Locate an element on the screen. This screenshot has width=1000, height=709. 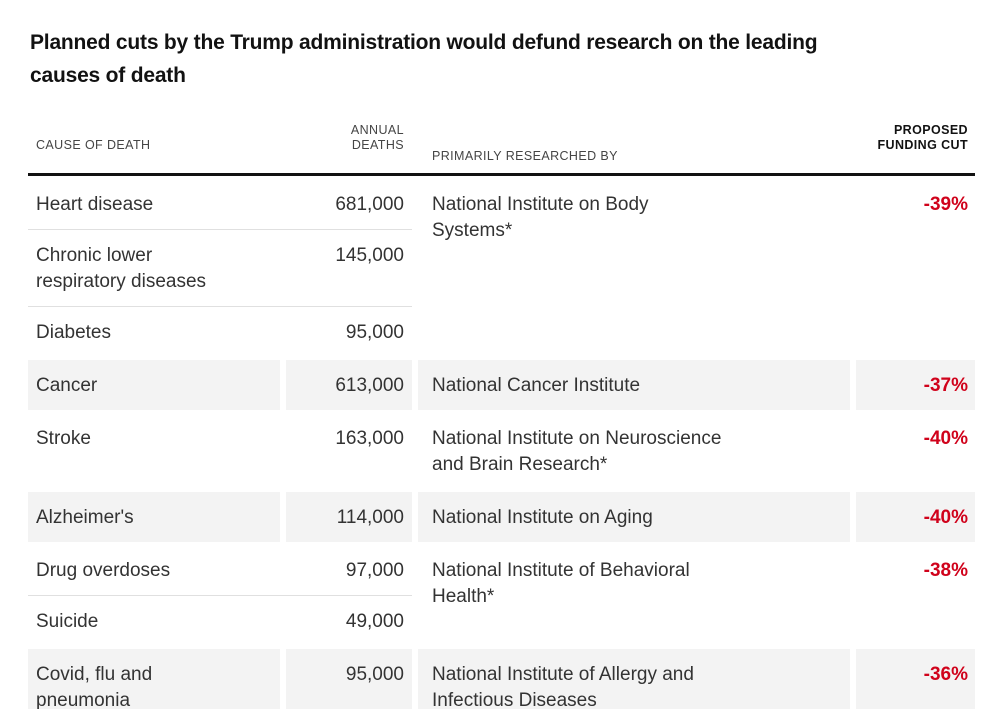
table-row: Suicide 49,000 is located at coordinates (220, 621).